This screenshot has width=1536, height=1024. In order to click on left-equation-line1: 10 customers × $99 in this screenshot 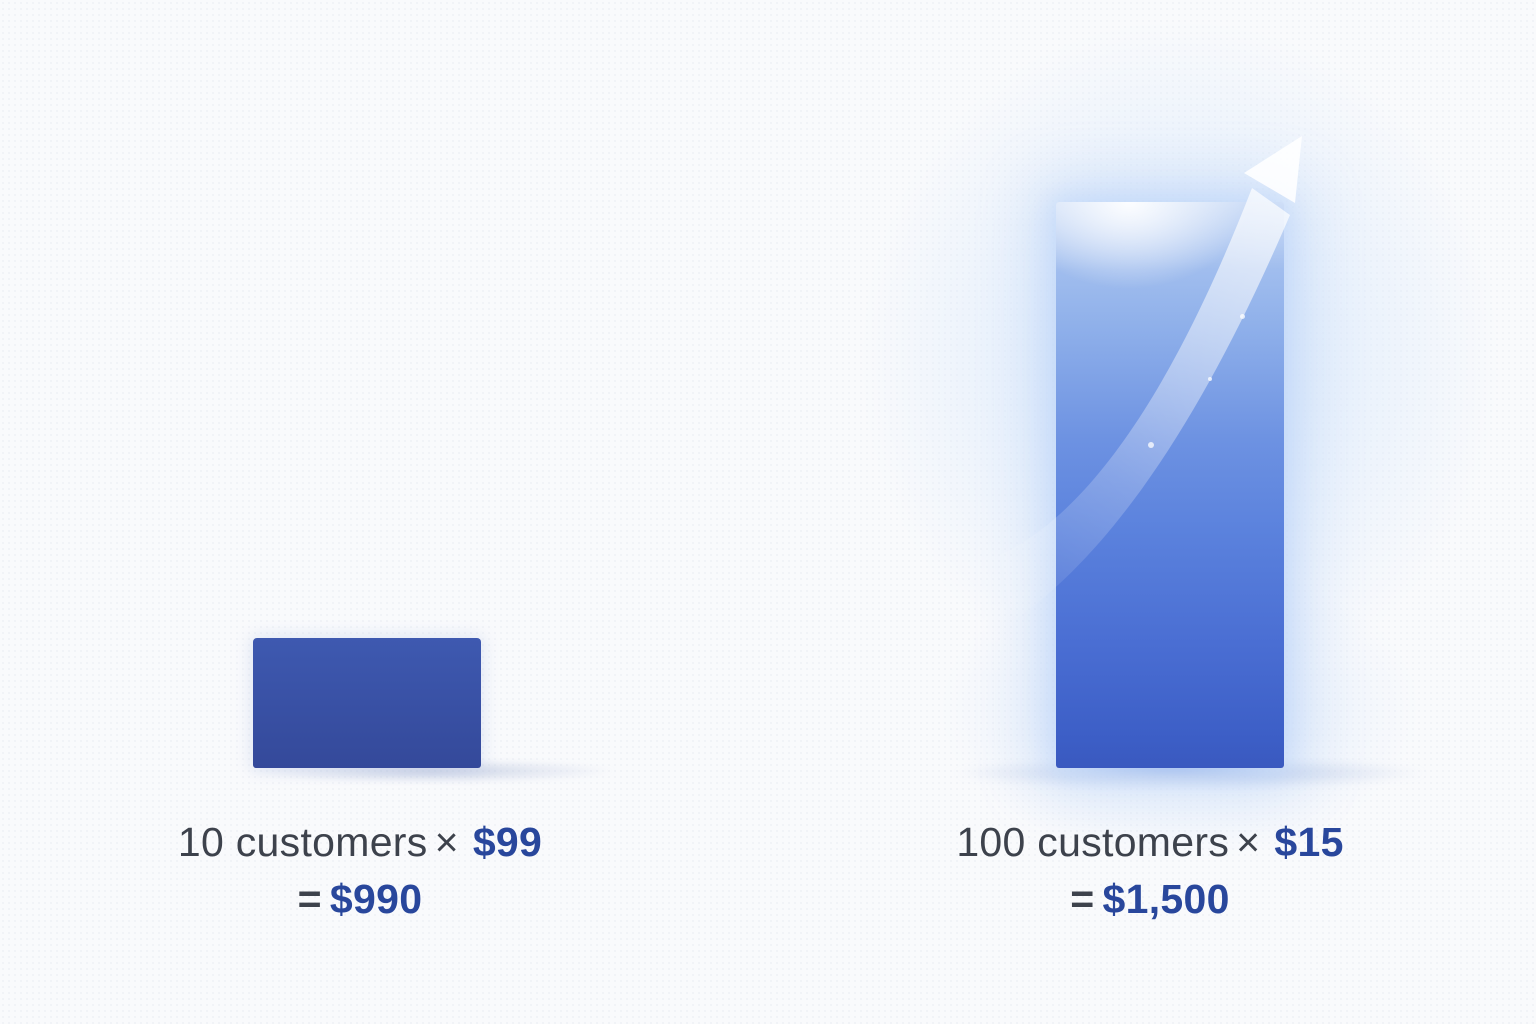, I will do `click(360, 842)`.